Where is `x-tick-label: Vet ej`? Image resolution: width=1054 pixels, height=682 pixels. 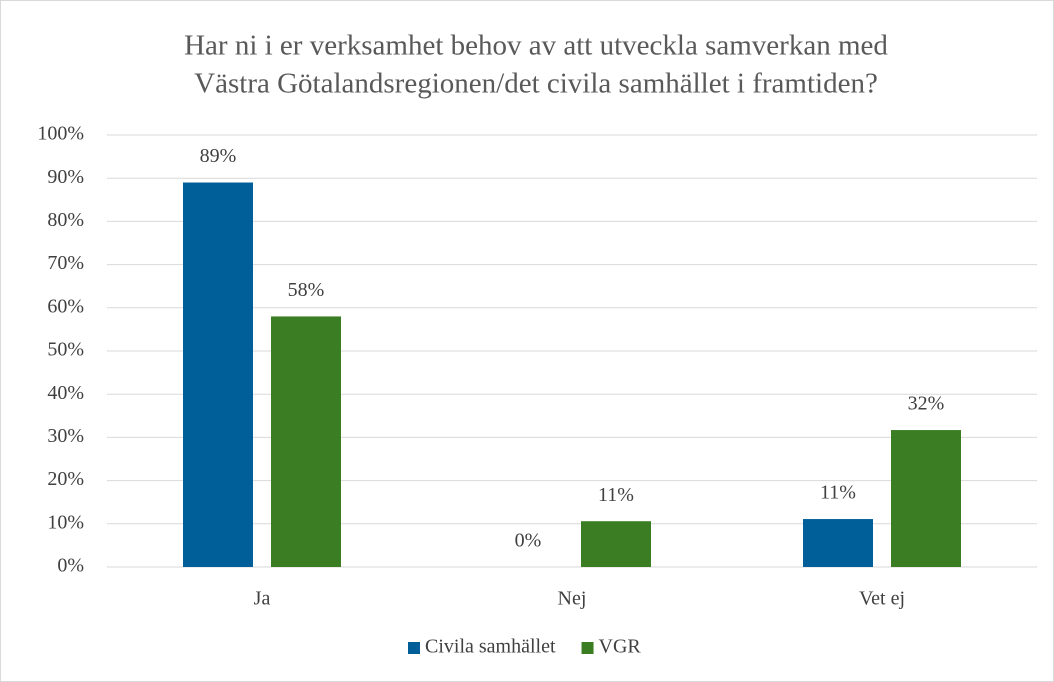
x-tick-label: Vet ej is located at coordinates (882, 599).